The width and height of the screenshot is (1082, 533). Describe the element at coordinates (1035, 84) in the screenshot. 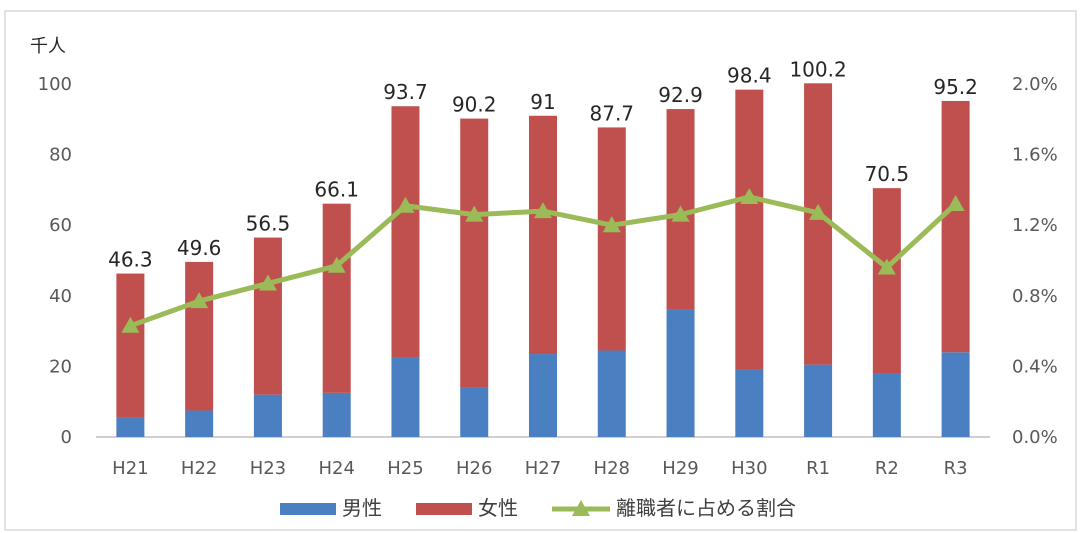

I see `y-right-tick-label: 2.0%` at that location.